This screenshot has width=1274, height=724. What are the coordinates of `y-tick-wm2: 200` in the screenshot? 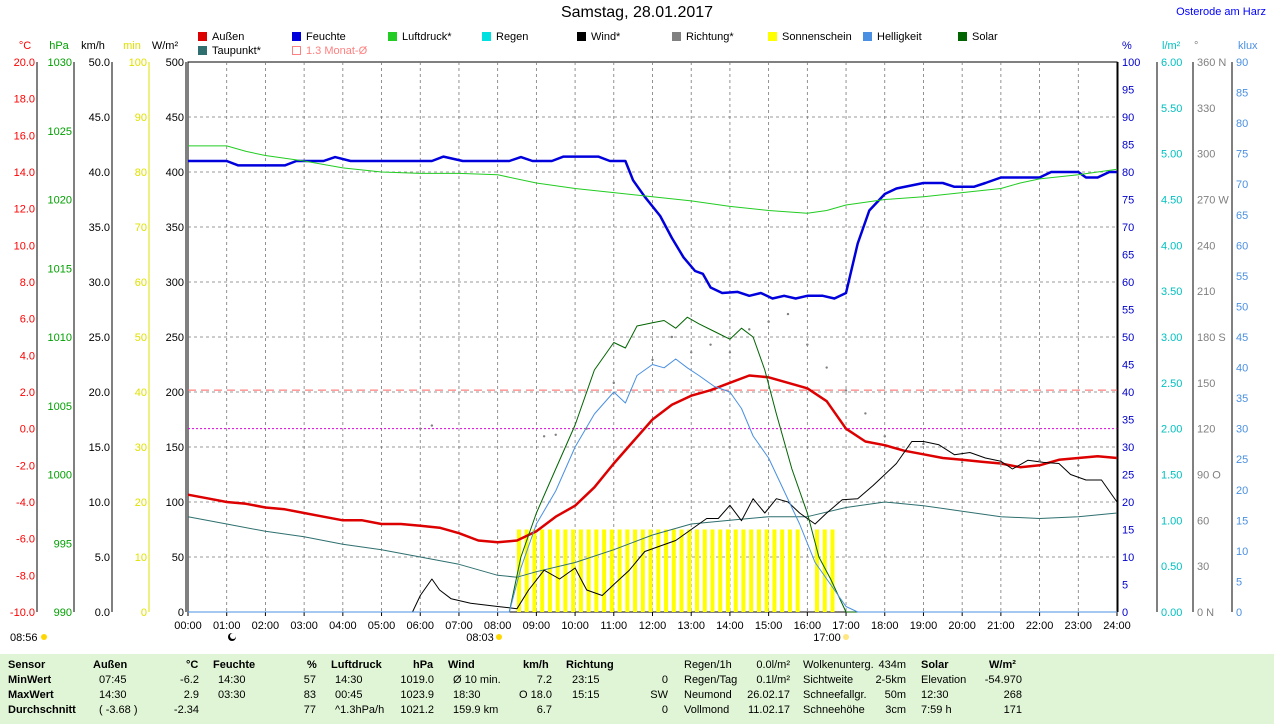 It's located at (175, 393).